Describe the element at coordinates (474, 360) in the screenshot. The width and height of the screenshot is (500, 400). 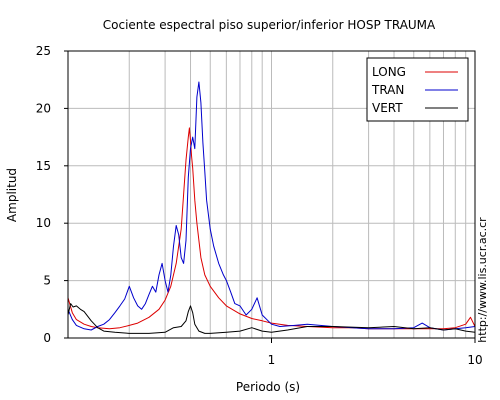
I see `x-tick-label: 10` at that location.